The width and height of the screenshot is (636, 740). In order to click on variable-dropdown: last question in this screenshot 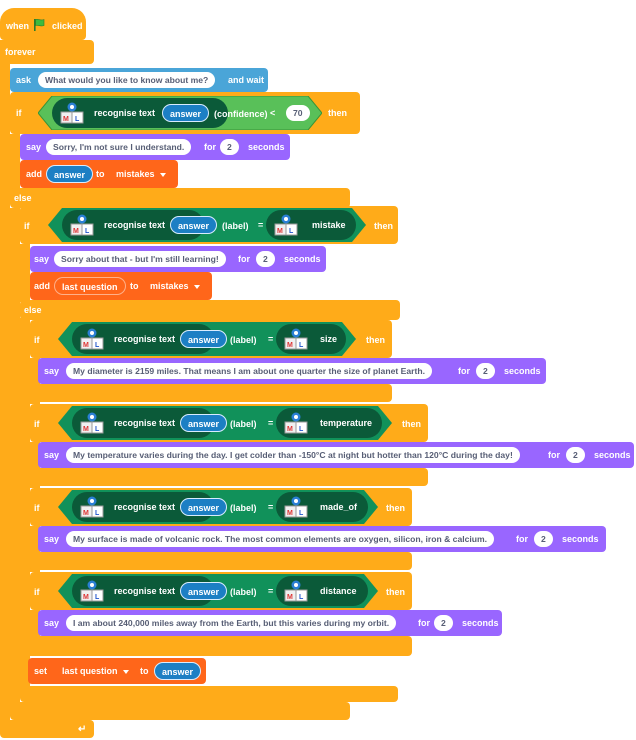, I will do `click(95, 671)`.